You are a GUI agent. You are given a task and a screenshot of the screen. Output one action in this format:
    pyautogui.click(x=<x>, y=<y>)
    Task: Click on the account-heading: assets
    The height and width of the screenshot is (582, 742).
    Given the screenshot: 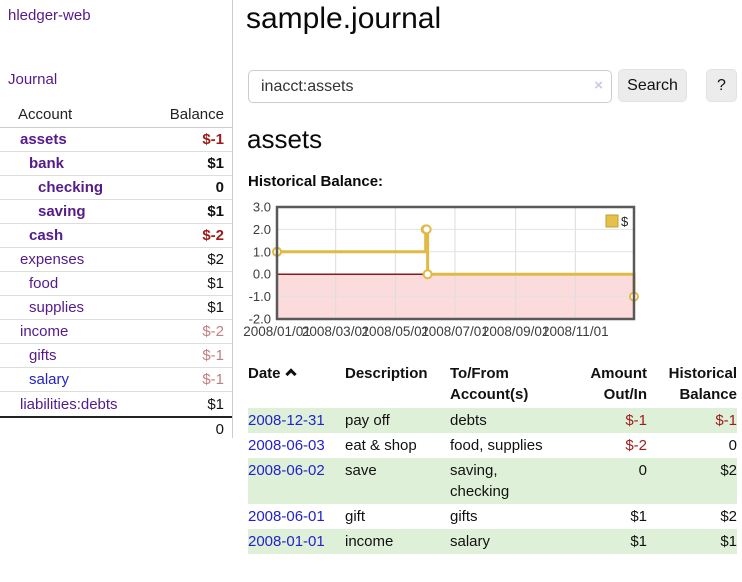 What is the action you would take?
    pyautogui.click(x=285, y=139)
    